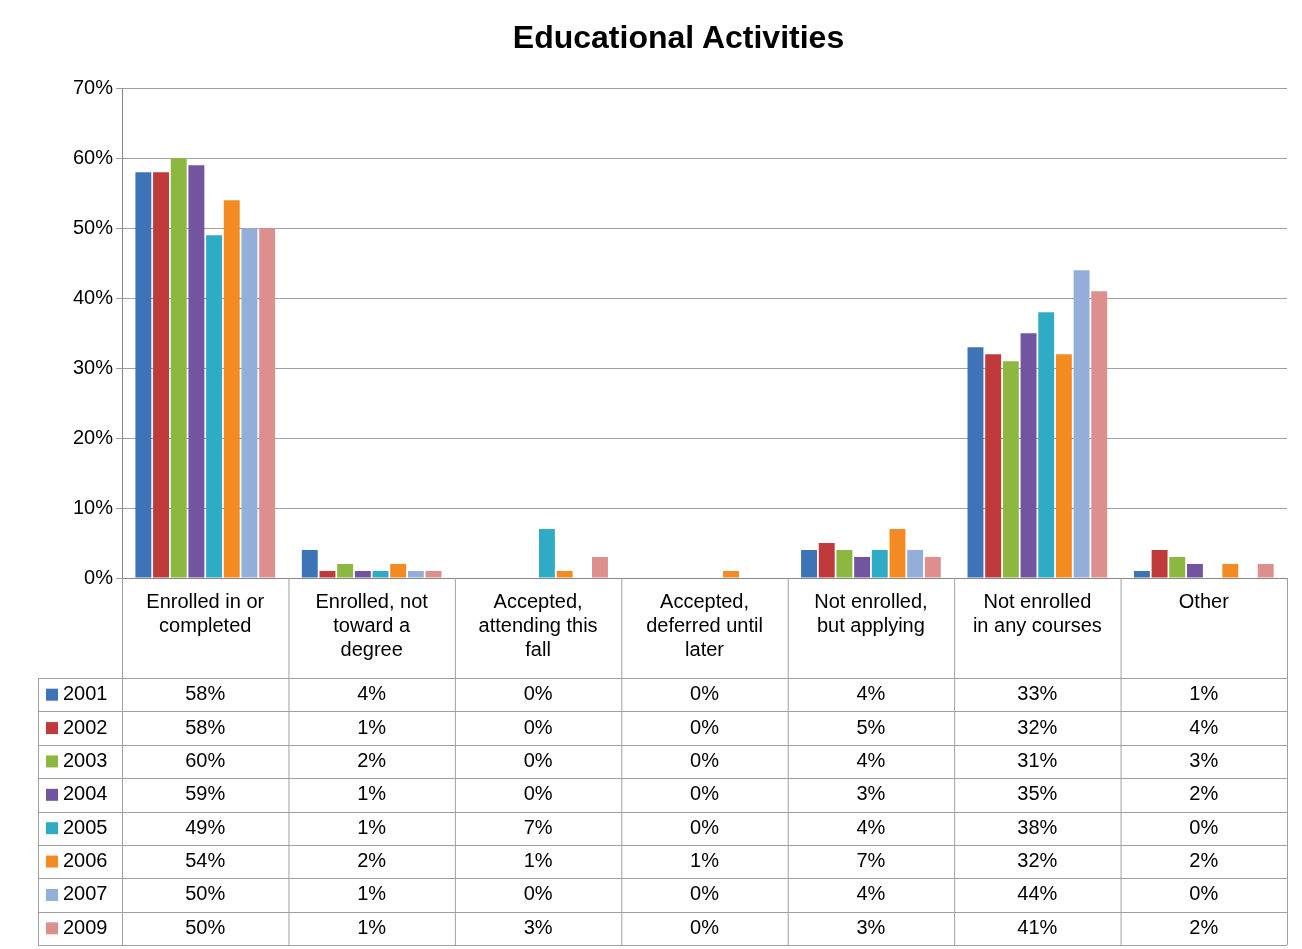  What do you see at coordinates (205, 860) in the screenshot?
I see `data-label: 54%` at bounding box center [205, 860].